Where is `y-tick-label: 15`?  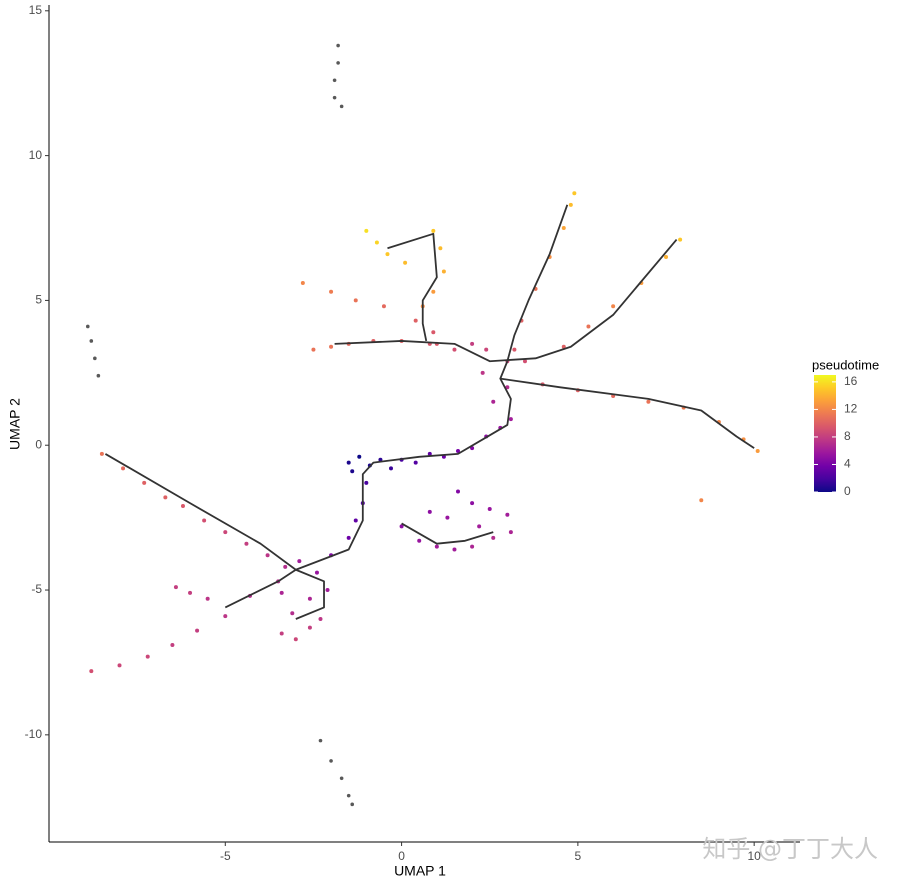
y-tick-label: 15 is located at coordinates (36, 10).